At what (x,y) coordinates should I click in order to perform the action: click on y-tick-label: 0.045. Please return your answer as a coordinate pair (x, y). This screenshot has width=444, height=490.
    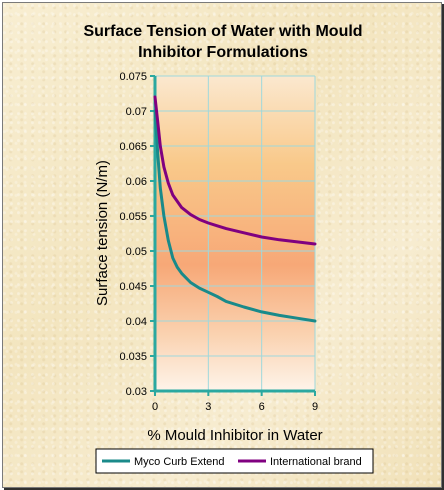
    Looking at the image, I should click on (133, 287).